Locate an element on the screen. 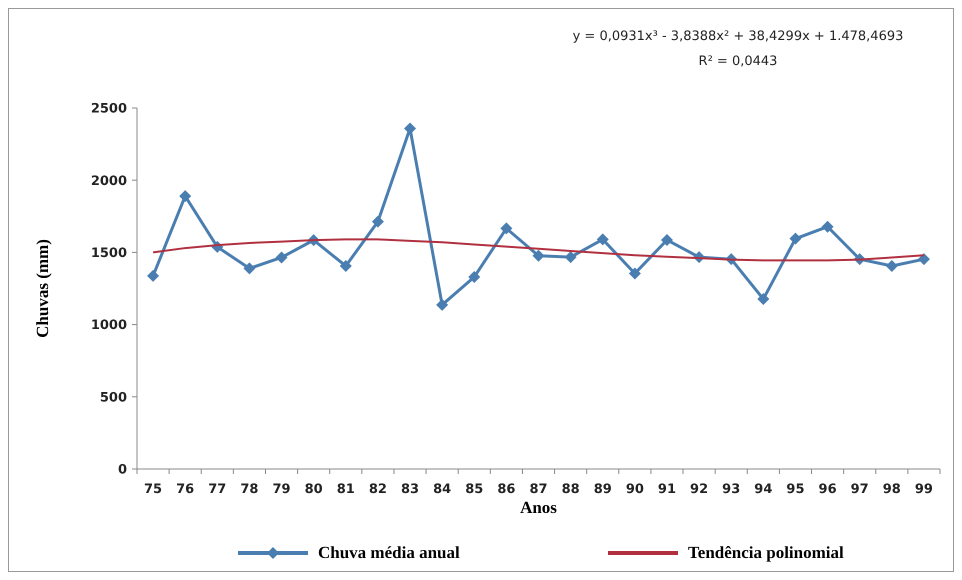 The width and height of the screenshot is (962, 580). y-tick-label: 1000 is located at coordinates (108, 326).